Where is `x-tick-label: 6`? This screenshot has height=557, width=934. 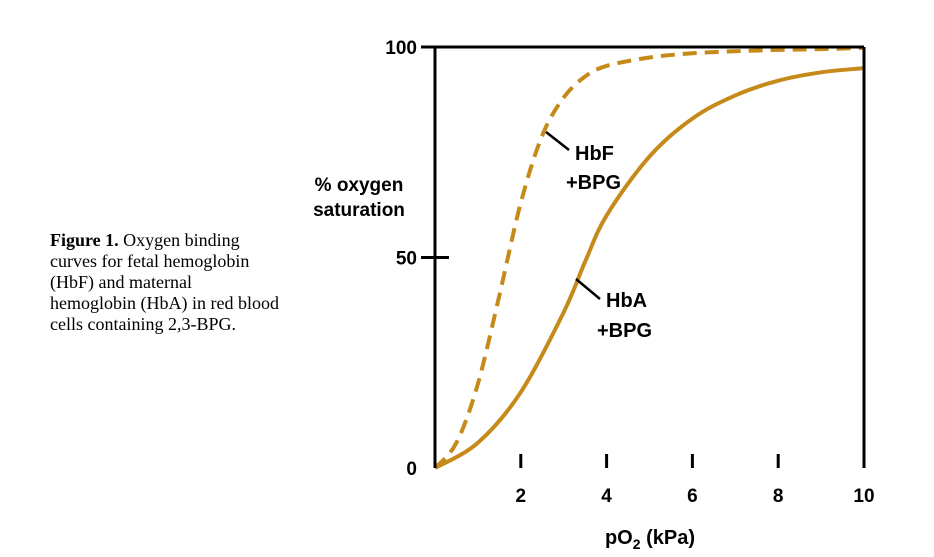
x-tick-label: 6 is located at coordinates (692, 496).